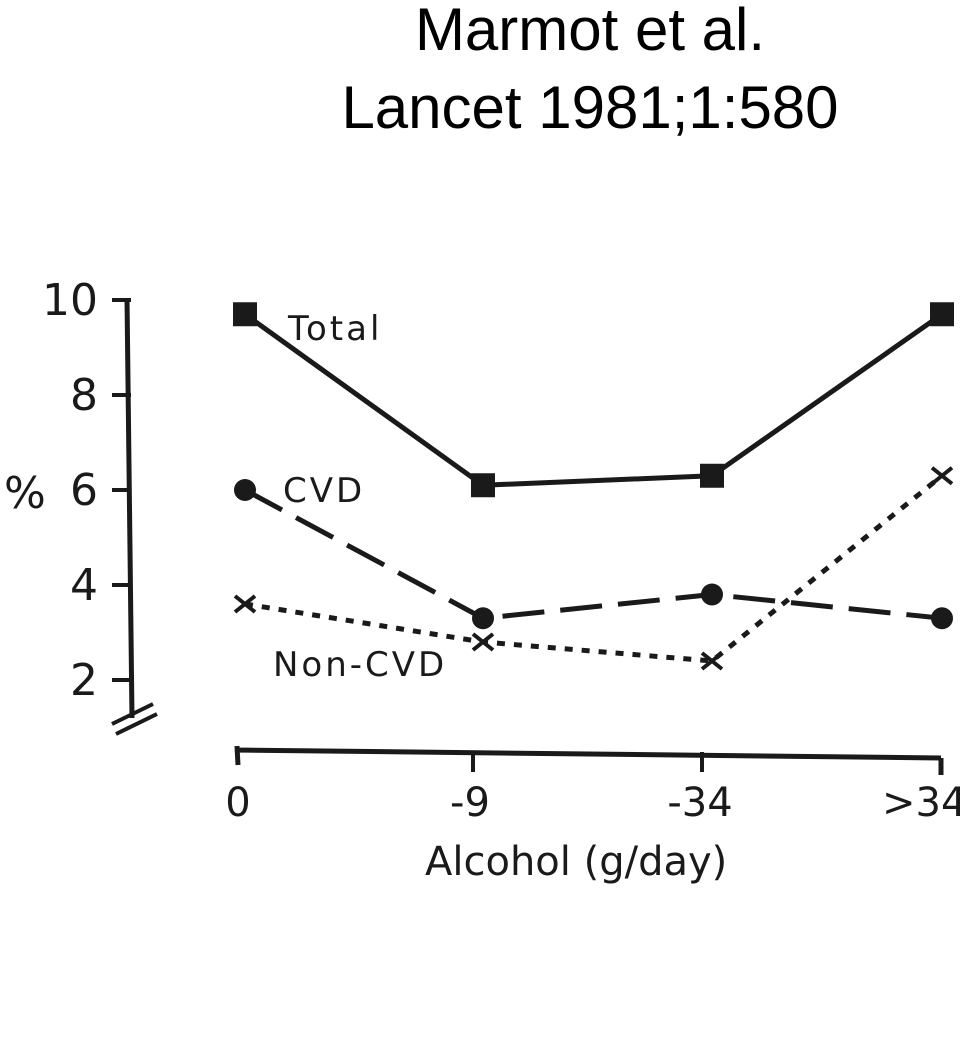  Describe the element at coordinates (590, 107) in the screenshot. I see `chart-title-line-2: Lancet 1981;1:580` at that location.